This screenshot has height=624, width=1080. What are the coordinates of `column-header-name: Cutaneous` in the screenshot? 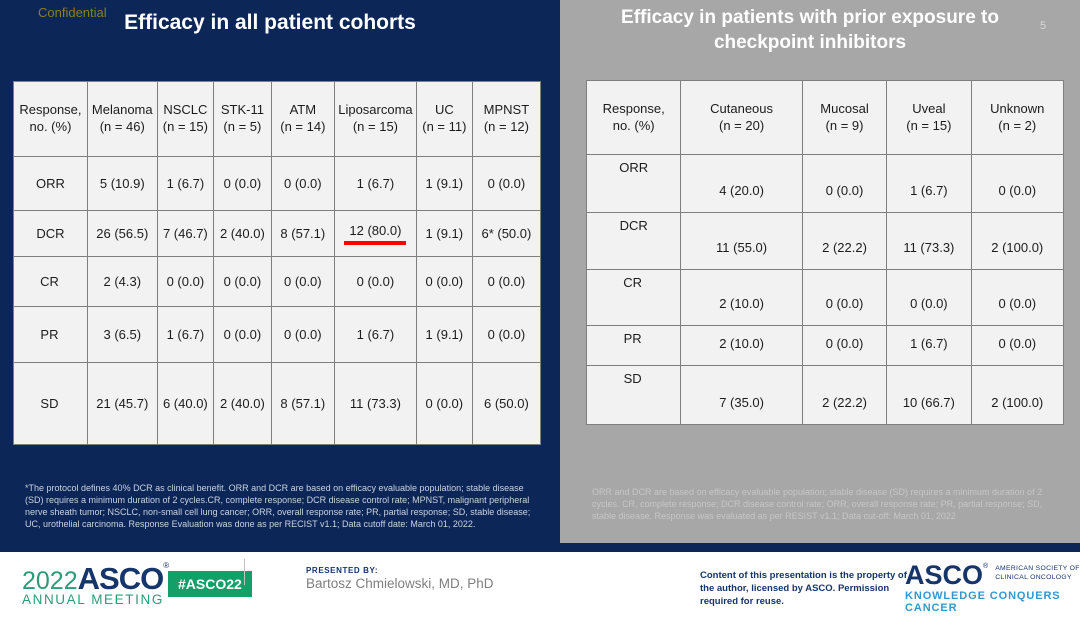 It's located at (742, 108).